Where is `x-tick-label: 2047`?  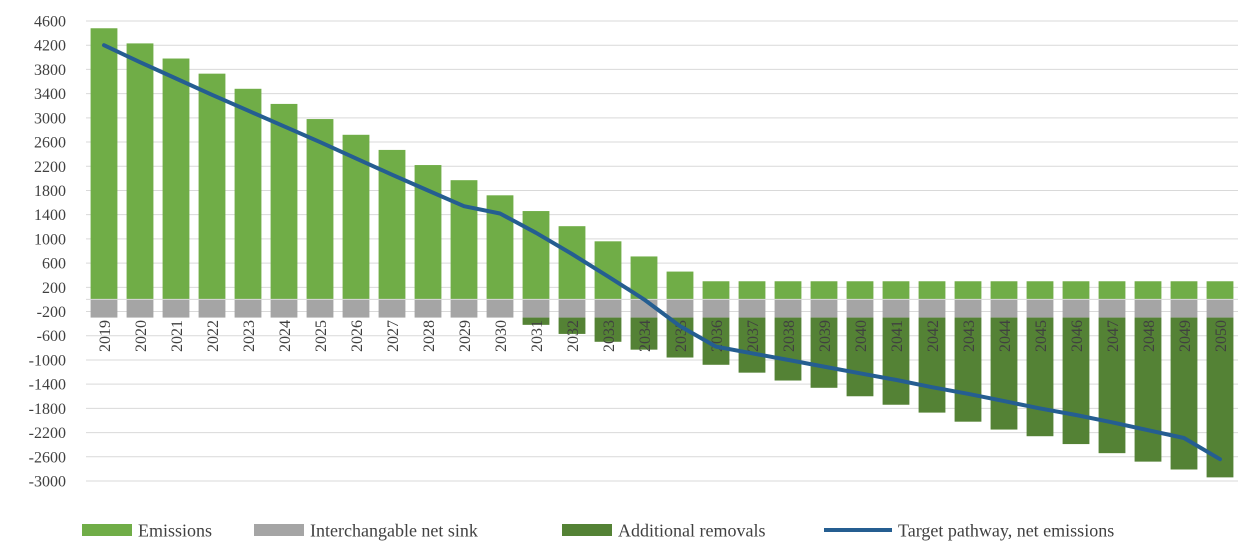 x-tick-label: 2047 is located at coordinates (1113, 336).